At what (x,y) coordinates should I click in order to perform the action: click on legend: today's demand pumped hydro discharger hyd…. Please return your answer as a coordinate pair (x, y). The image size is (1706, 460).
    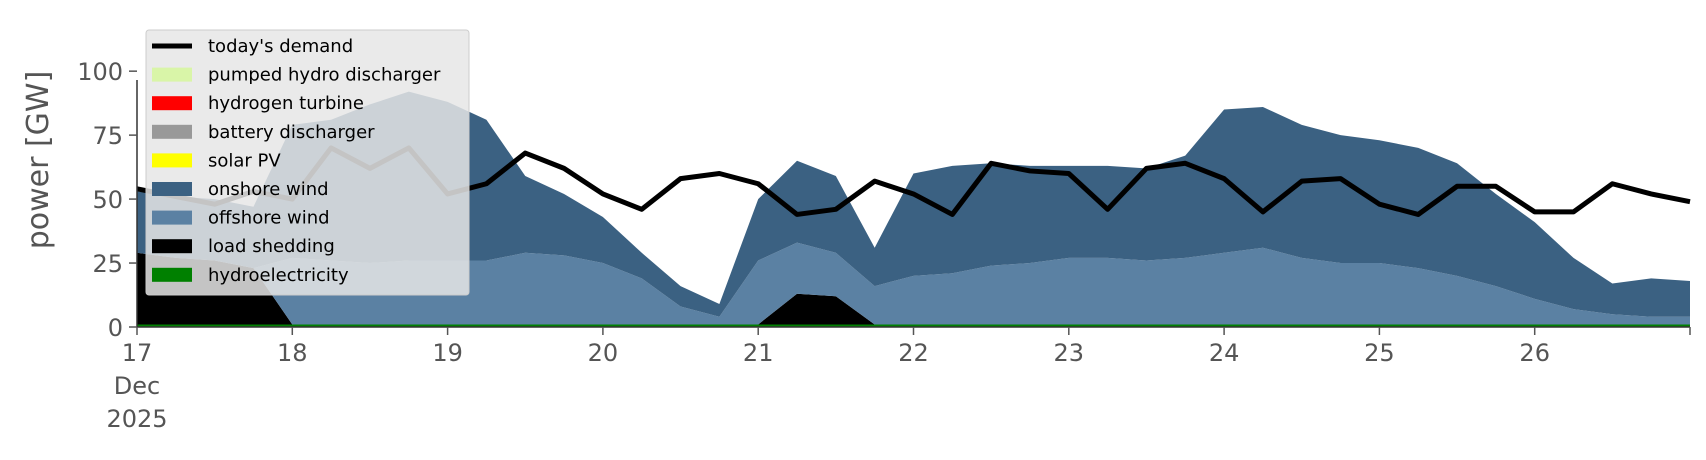
    Looking at the image, I should click on (307, 162).